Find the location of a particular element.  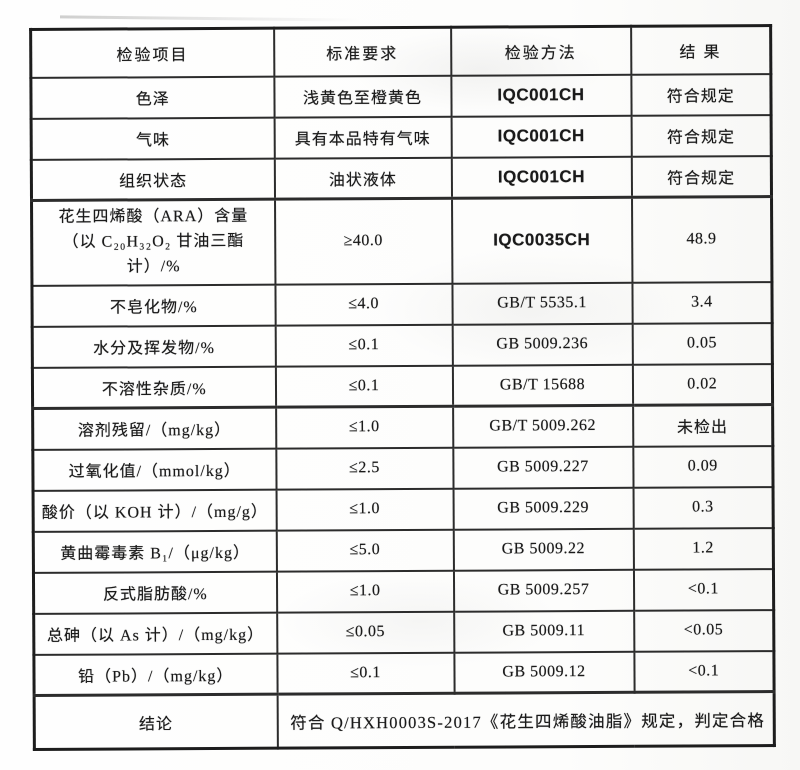

cell-item: 不皂化物/% is located at coordinates (153, 305).